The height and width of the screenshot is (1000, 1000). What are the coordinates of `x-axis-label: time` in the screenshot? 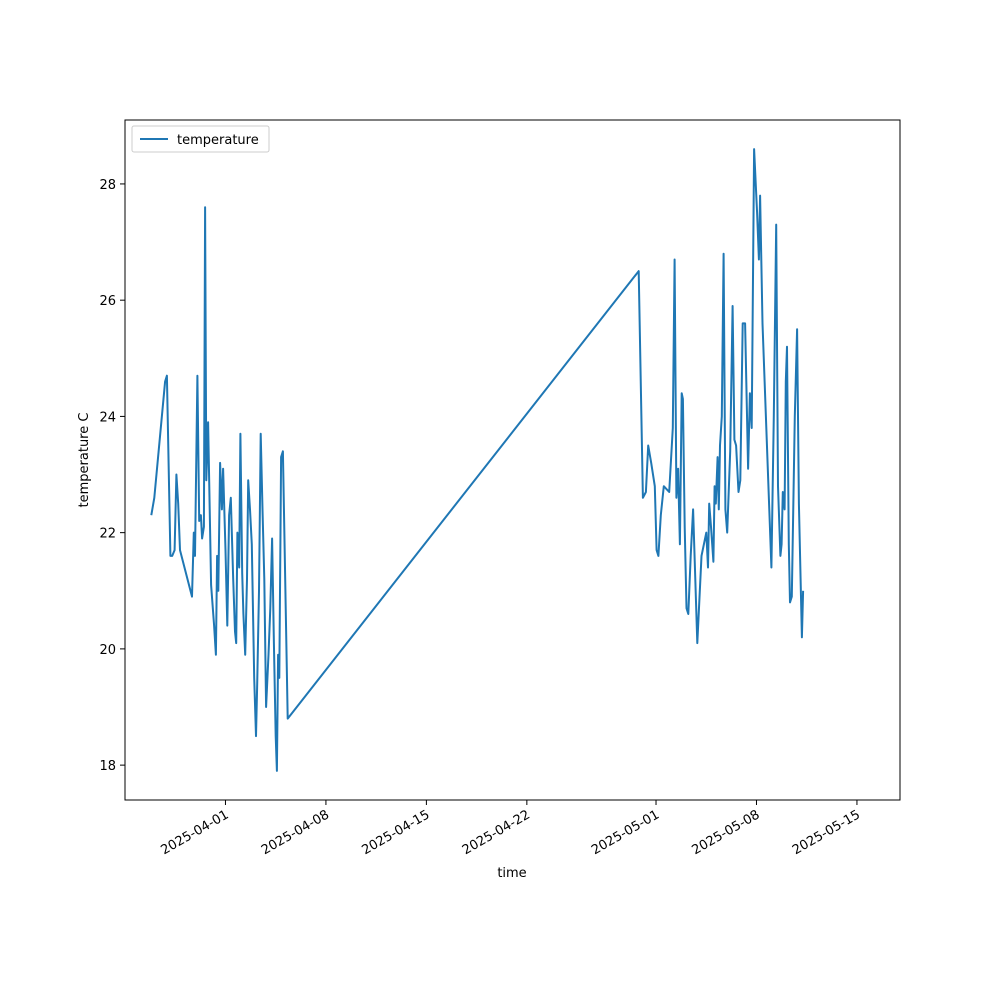 It's located at (511, 873).